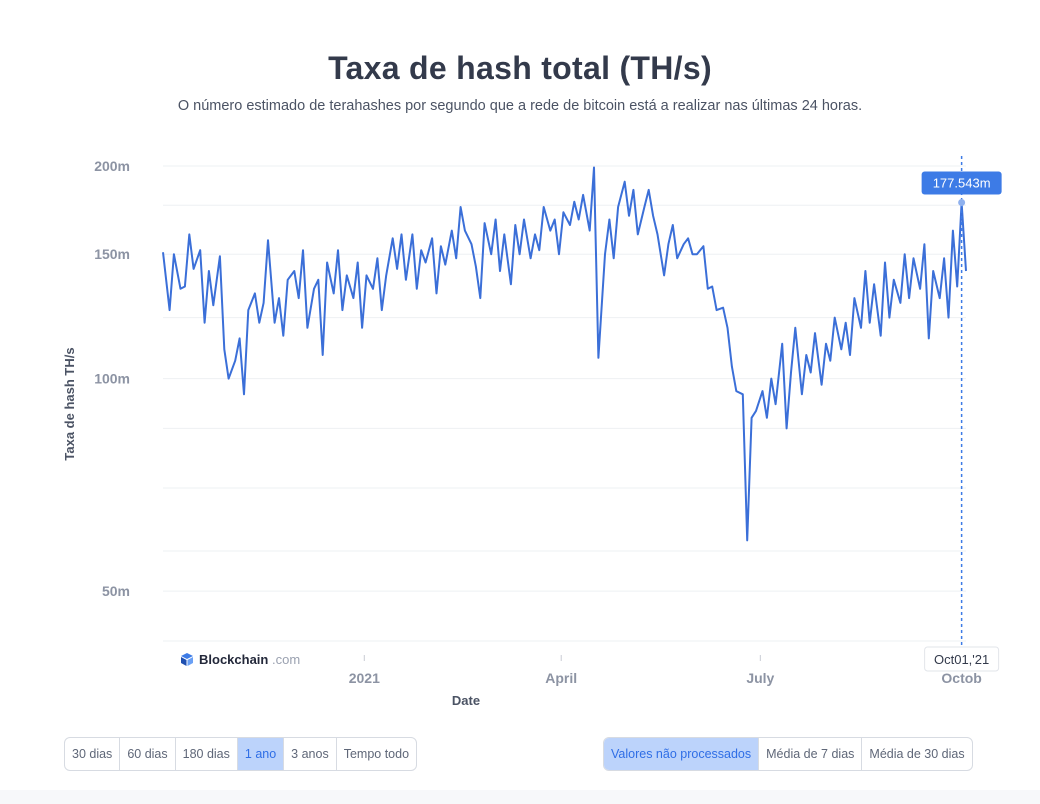  What do you see at coordinates (665, 670) in the screenshot?
I see `x-axis-ticks: 2021 April July Octob` at bounding box center [665, 670].